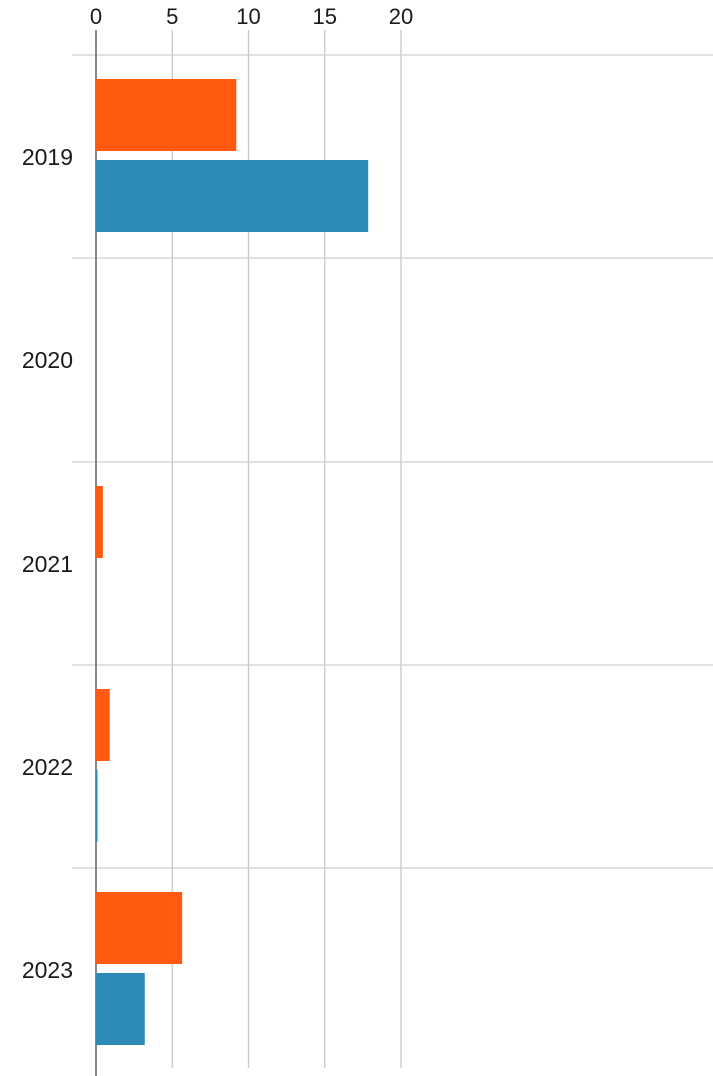  Describe the element at coordinates (172, 16) in the screenshot. I see `x-tick-label: 5` at that location.